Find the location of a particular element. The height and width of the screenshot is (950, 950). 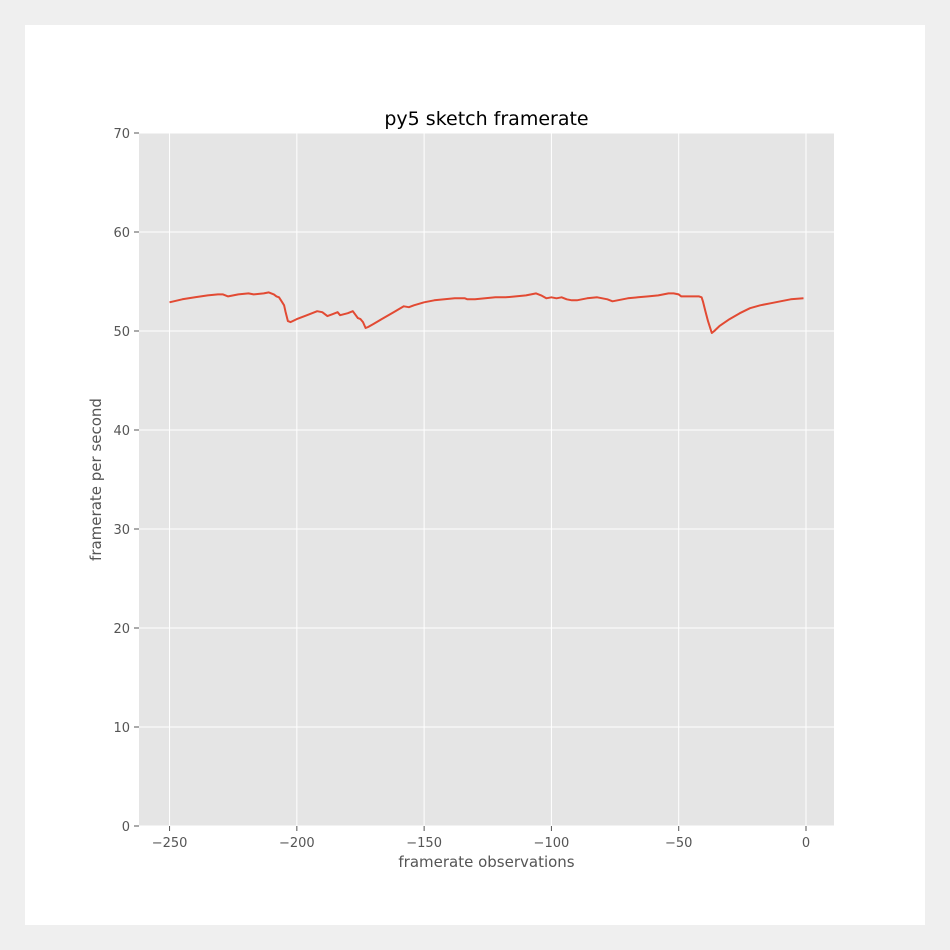

x-tick-label: −50 is located at coordinates (678, 843).